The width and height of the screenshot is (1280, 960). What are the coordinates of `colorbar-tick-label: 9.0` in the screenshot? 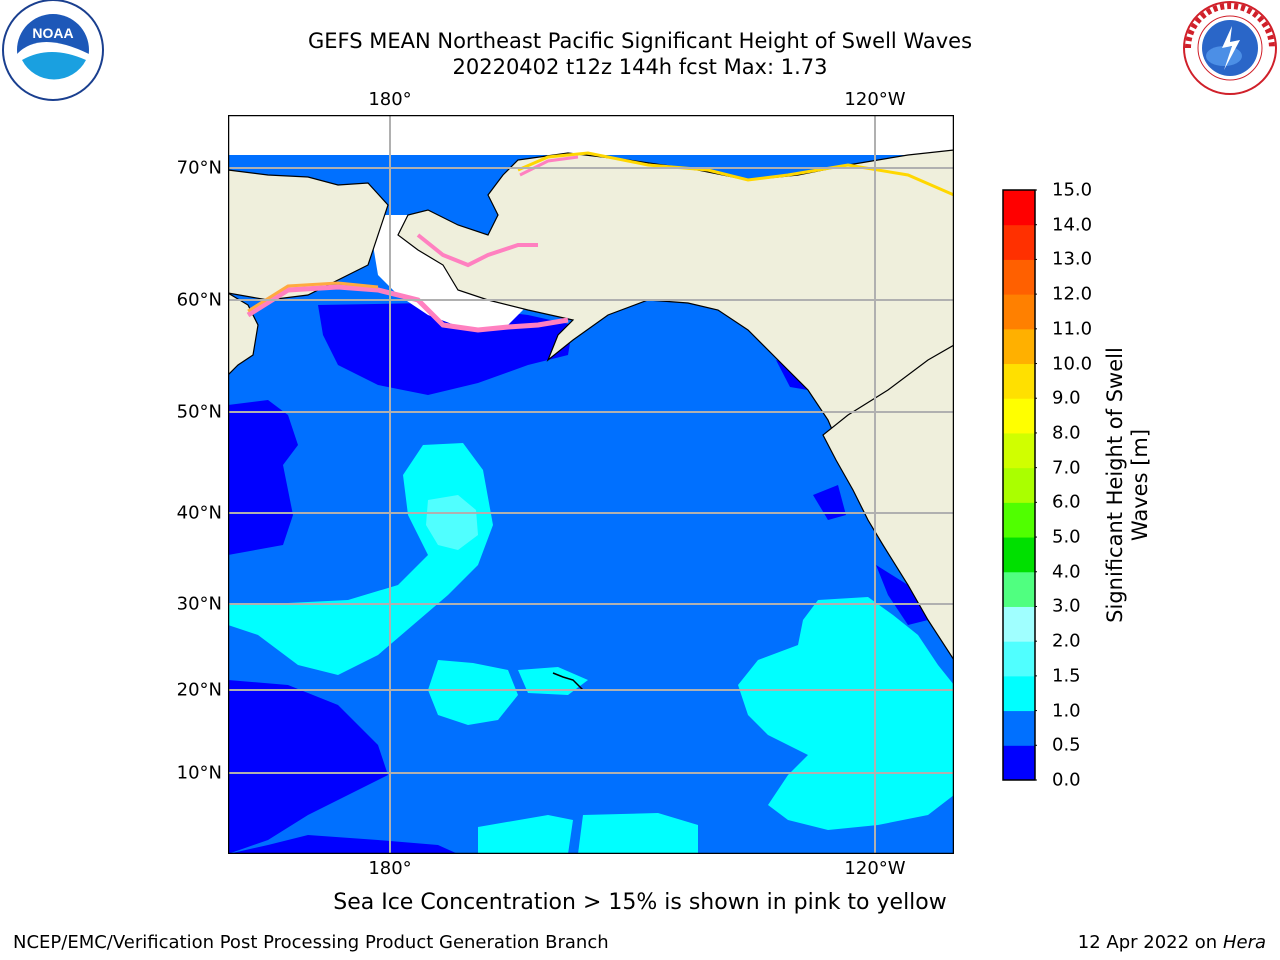 It's located at (1066, 398).